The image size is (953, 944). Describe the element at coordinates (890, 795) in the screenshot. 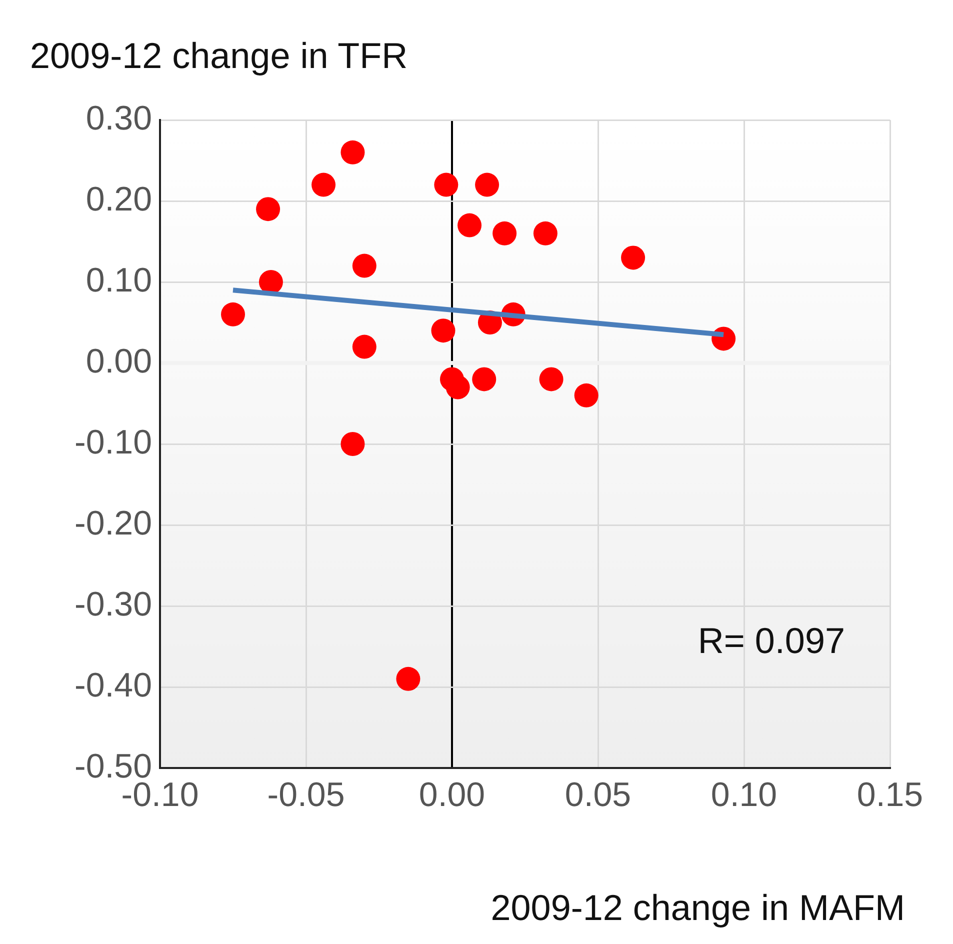

I see `x-tick-label: 0.15` at that location.